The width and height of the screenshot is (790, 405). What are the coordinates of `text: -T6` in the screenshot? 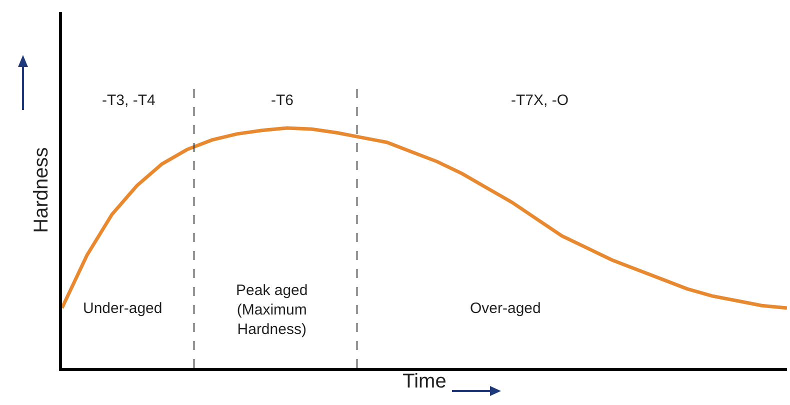 It's located at (282, 100).